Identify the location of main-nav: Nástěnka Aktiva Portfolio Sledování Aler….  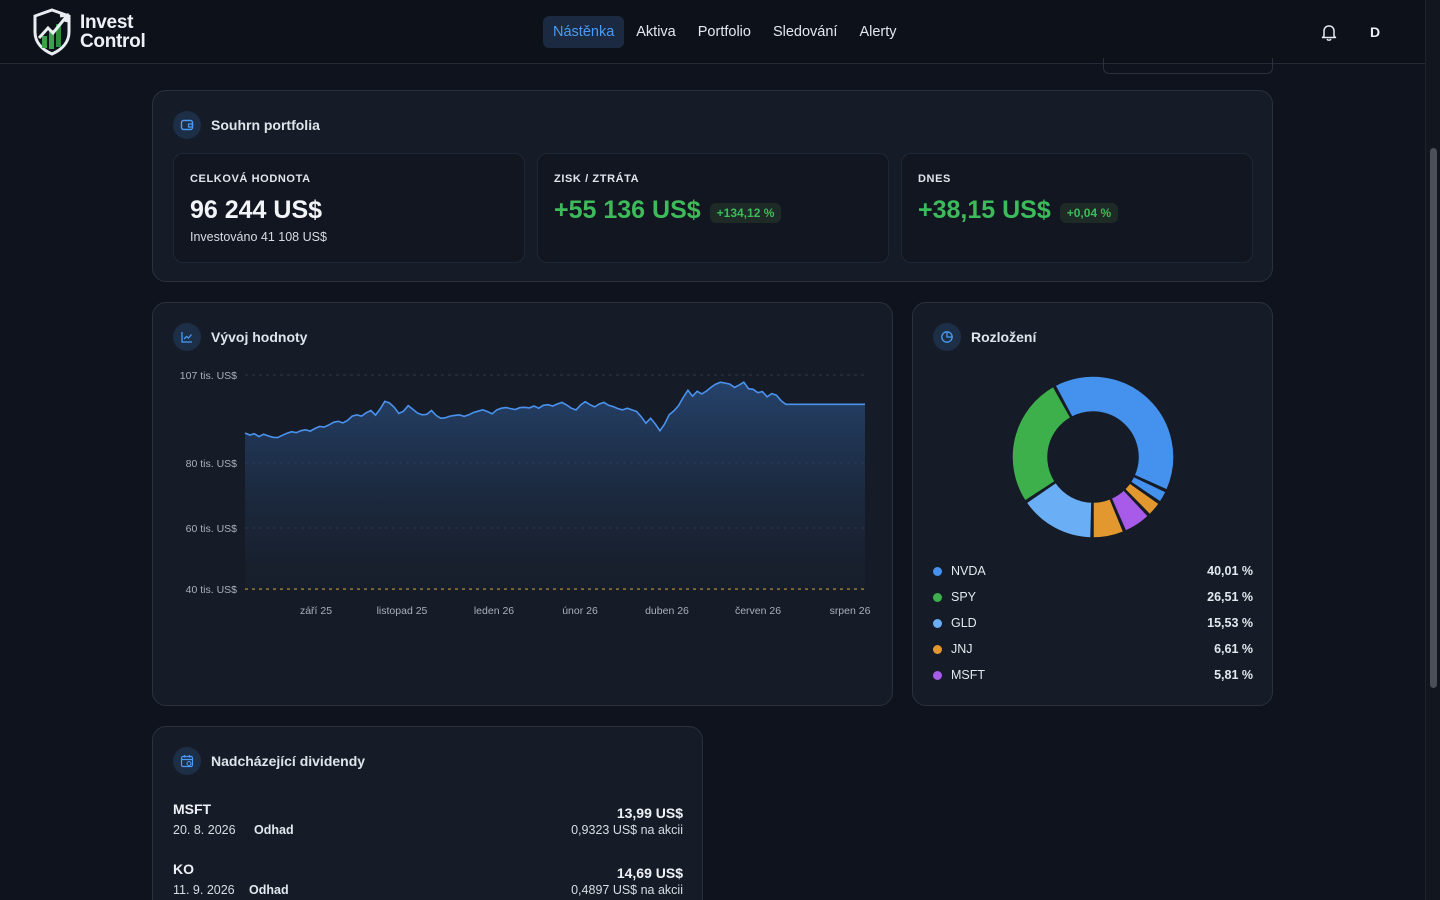
(726, 32).